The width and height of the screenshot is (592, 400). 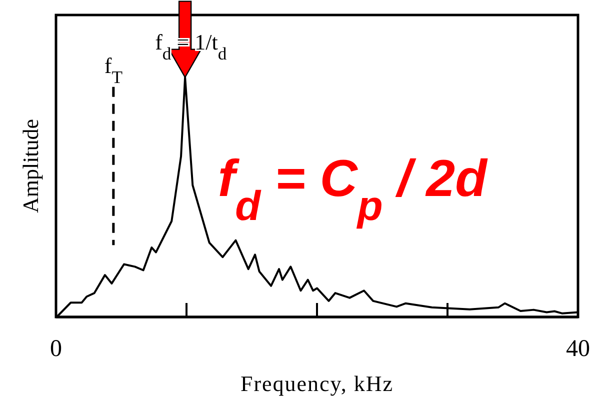 I want to click on x-tick-label: 0, so click(x=56, y=349).